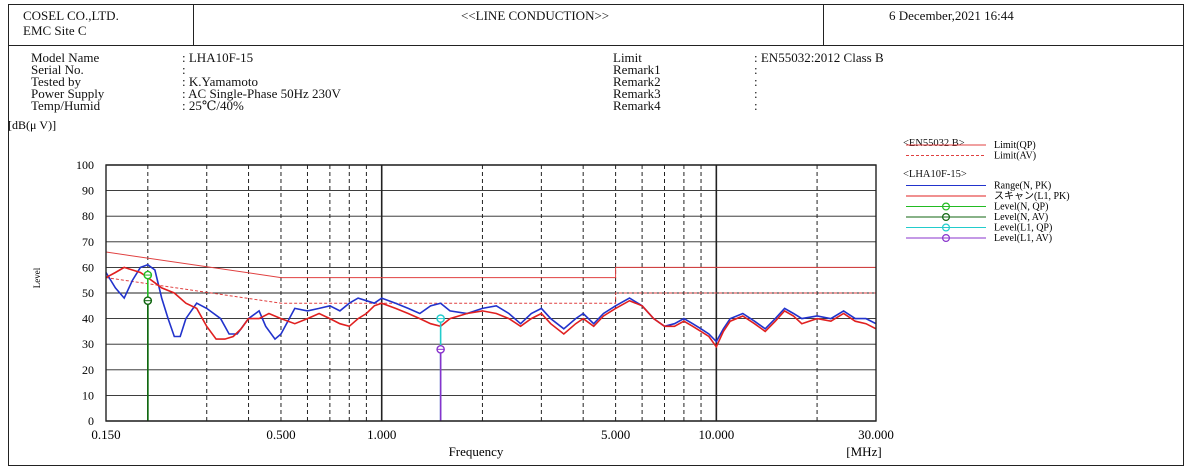 The height and width of the screenshot is (472, 1194). Describe the element at coordinates (88, 370) in the screenshot. I see `y-tick-label: 20` at that location.